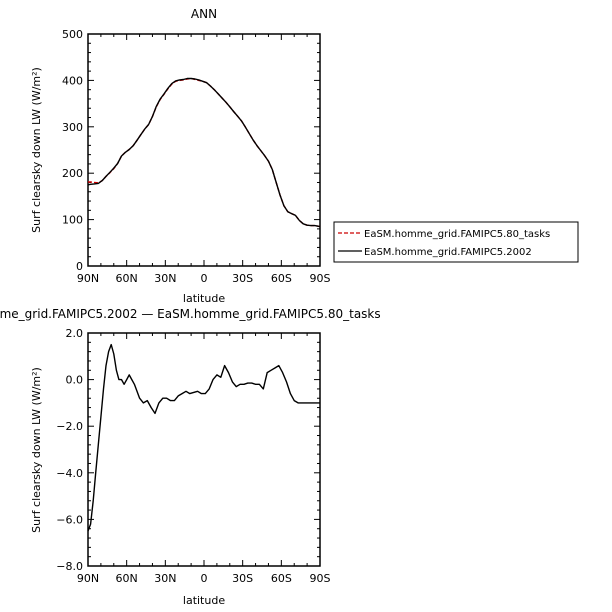 The width and height of the screenshot is (612, 612). Describe the element at coordinates (75, 333) in the screenshot. I see `y-tick-label: 2.0` at that location.